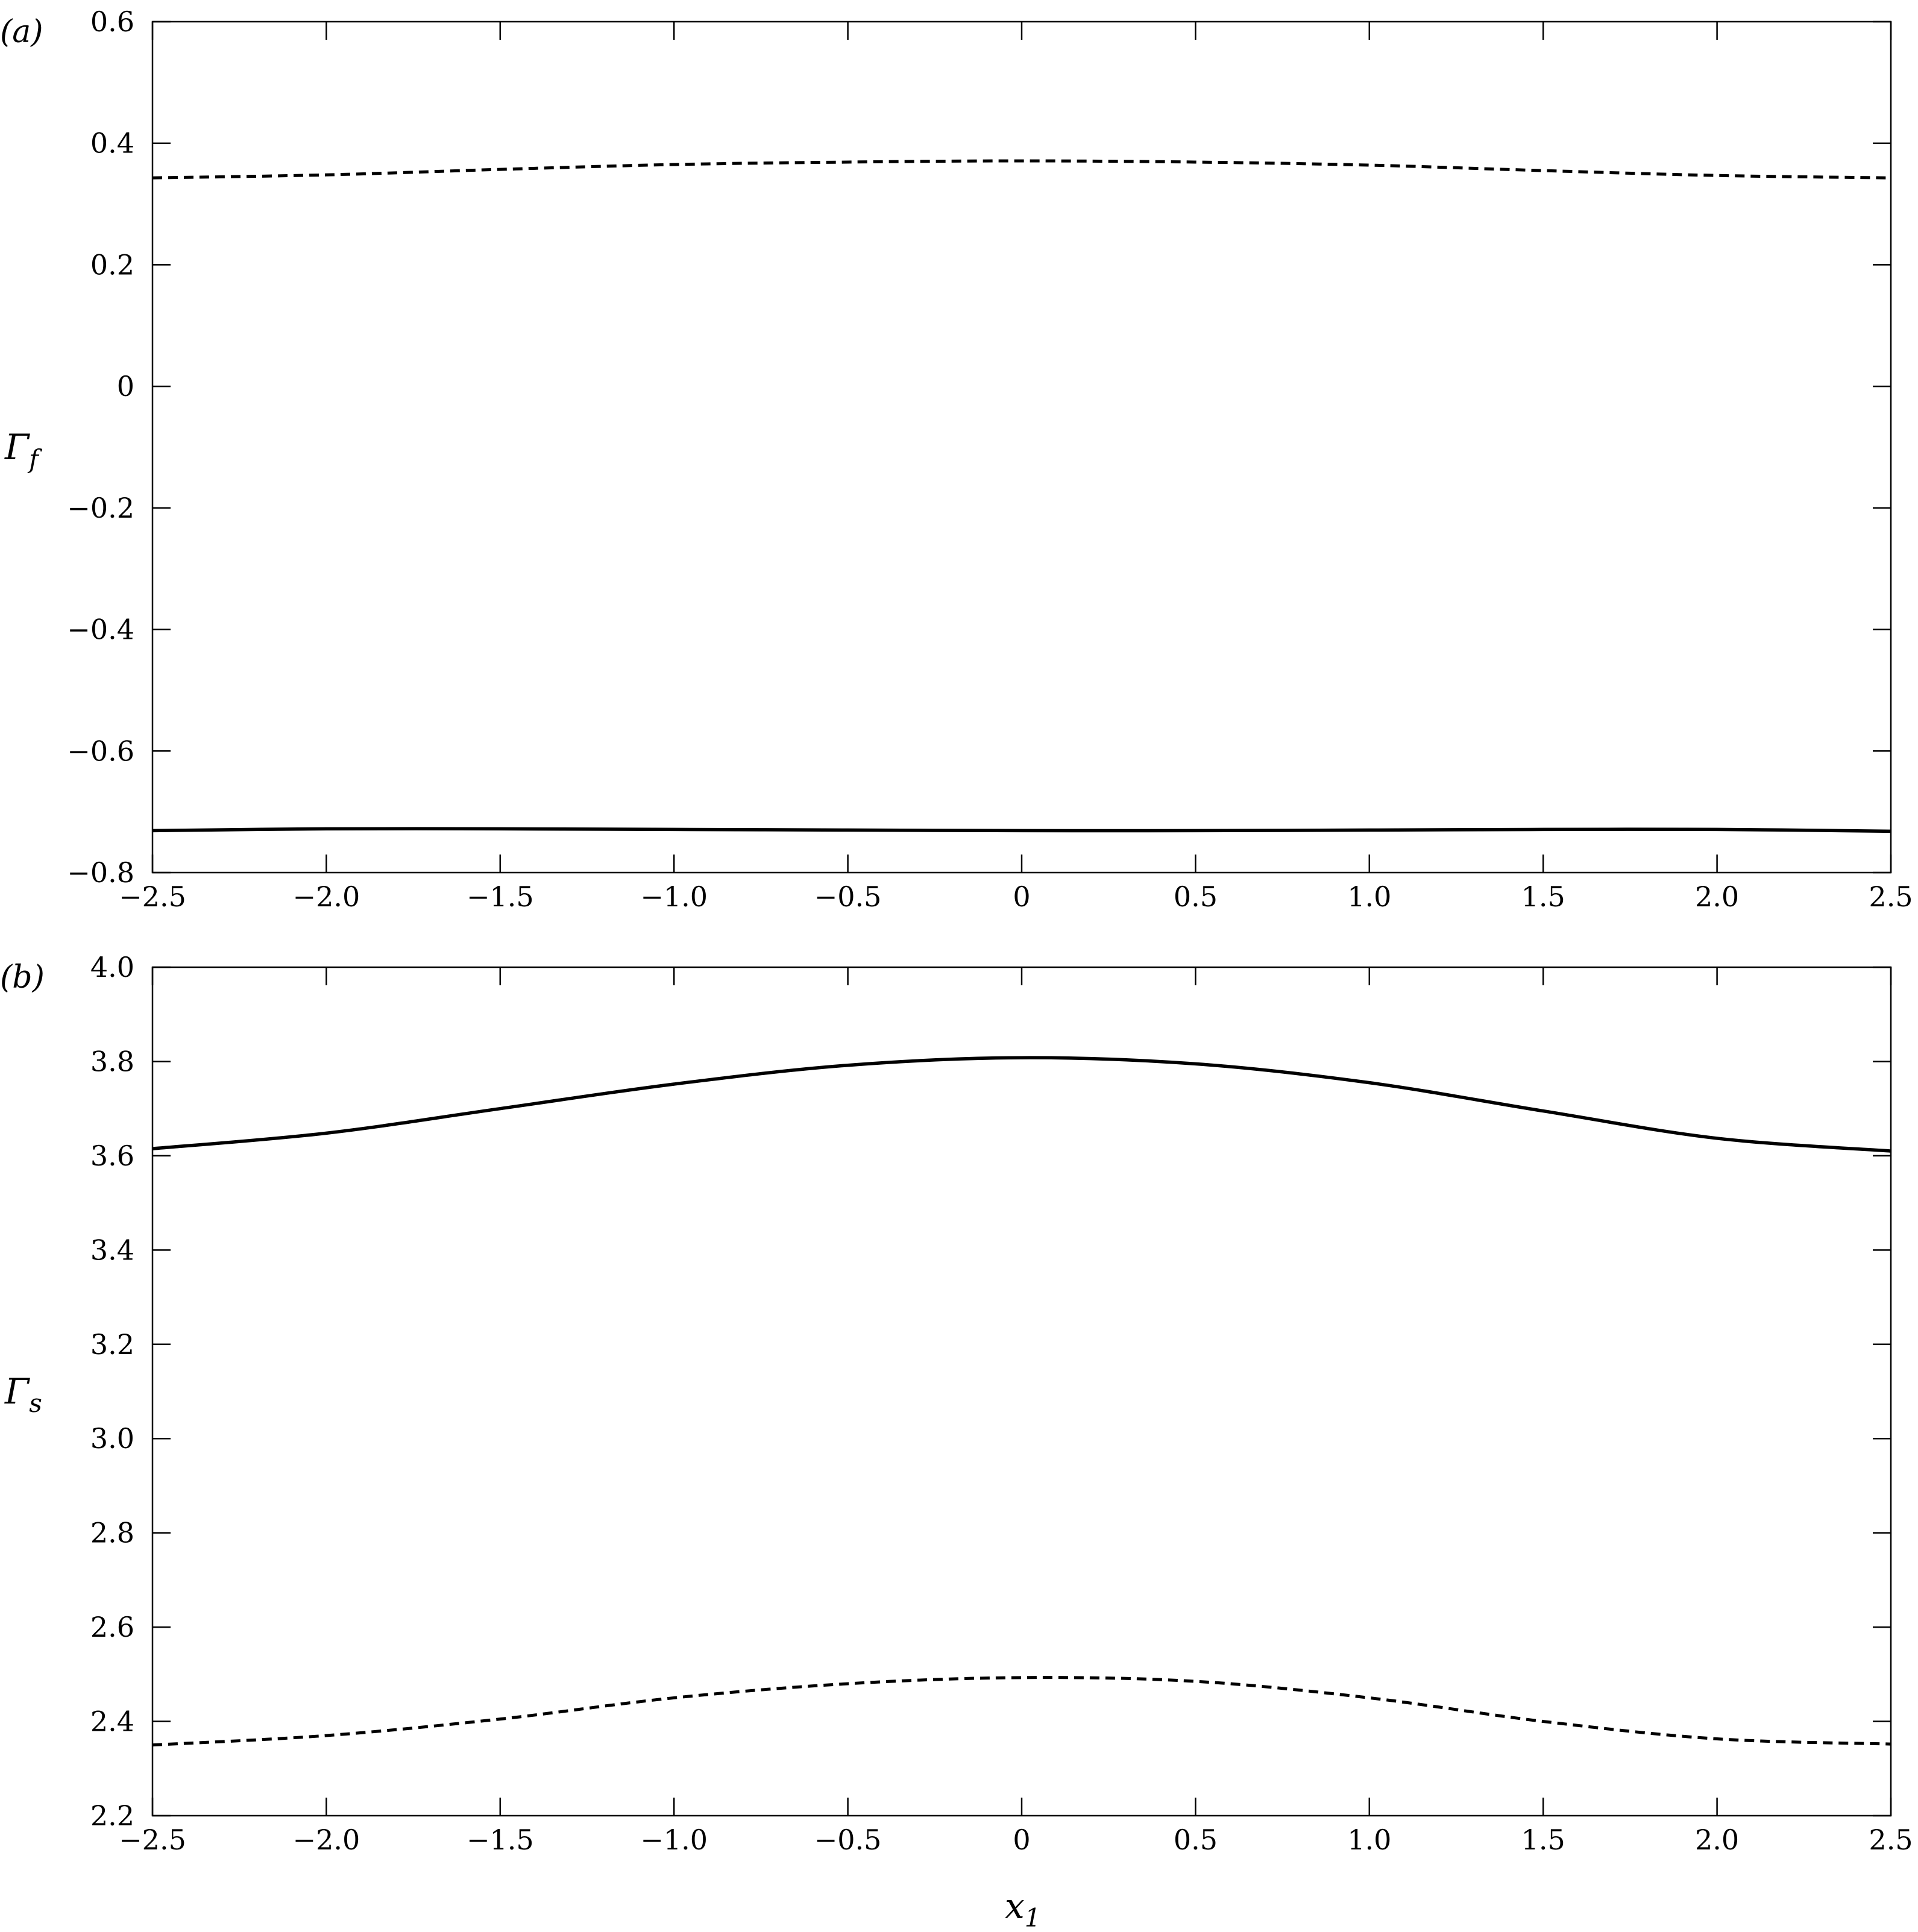  What do you see at coordinates (112, 1250) in the screenshot?
I see `y-tick-label: 3.4` at bounding box center [112, 1250].